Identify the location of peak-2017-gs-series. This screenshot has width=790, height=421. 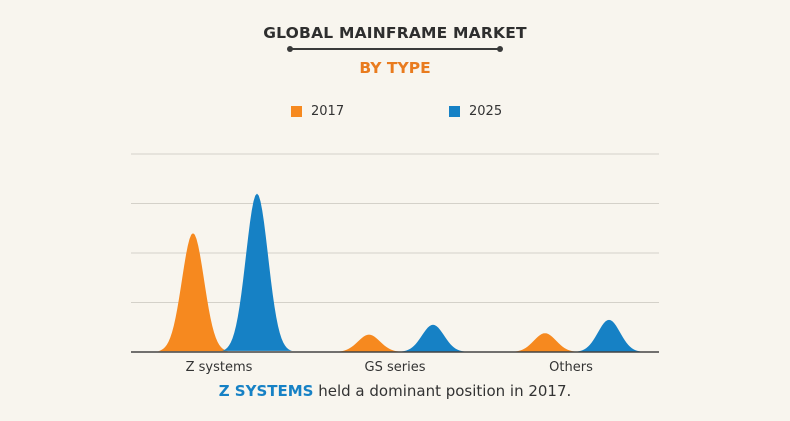
(369, 343).